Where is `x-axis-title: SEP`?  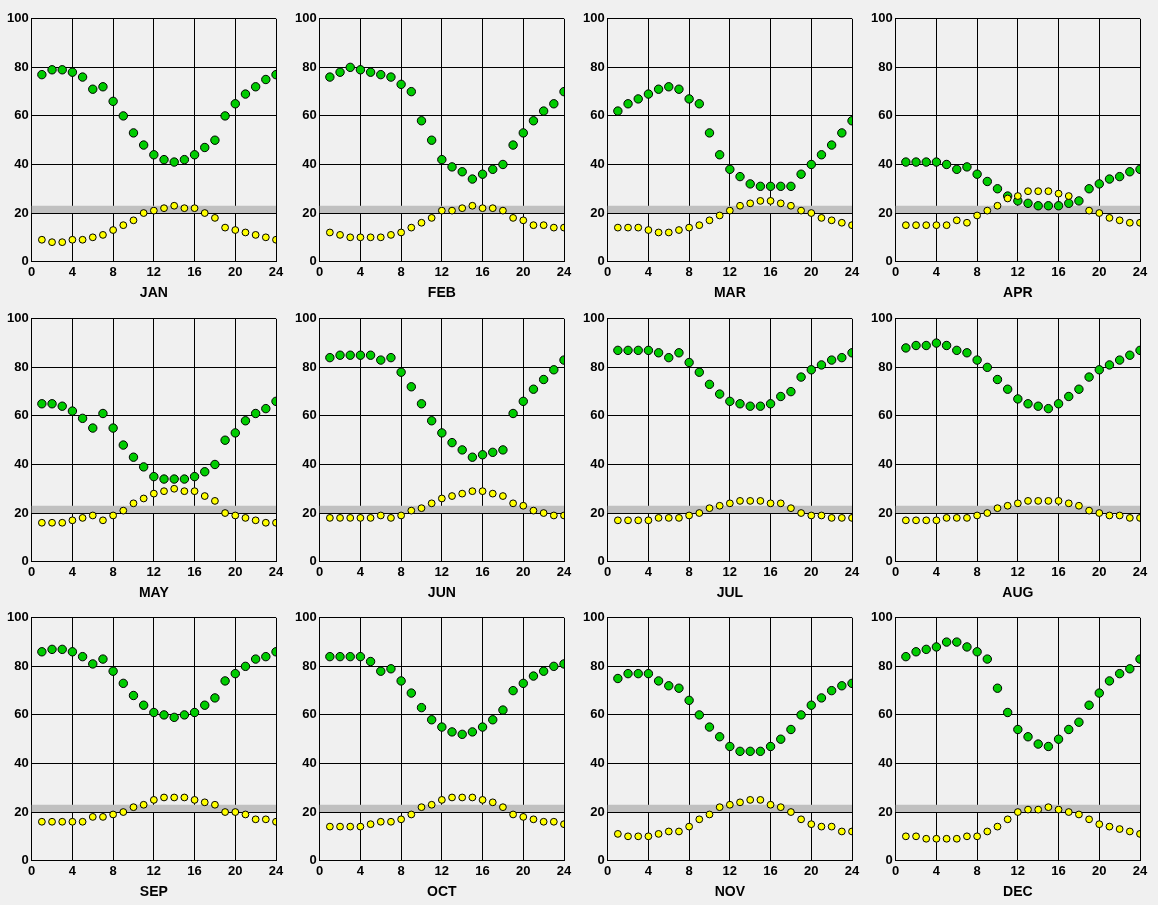 x-axis-title: SEP is located at coordinates (153, 891).